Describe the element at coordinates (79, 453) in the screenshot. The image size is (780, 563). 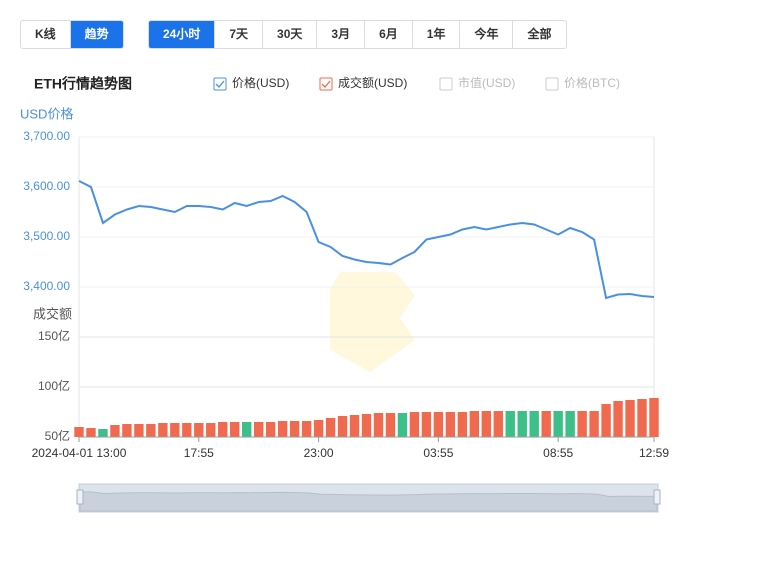
I see `x-tick-label: 2024-04-01 13:00` at that location.